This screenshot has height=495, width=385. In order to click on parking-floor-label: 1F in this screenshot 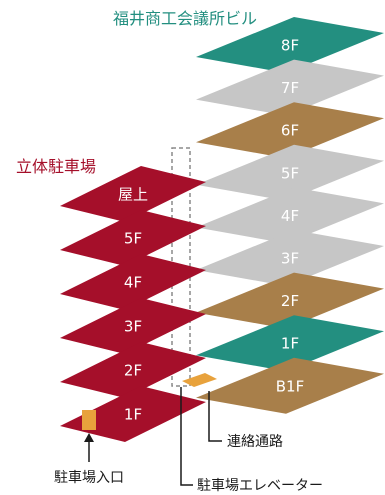, I will do `click(133, 415)`.